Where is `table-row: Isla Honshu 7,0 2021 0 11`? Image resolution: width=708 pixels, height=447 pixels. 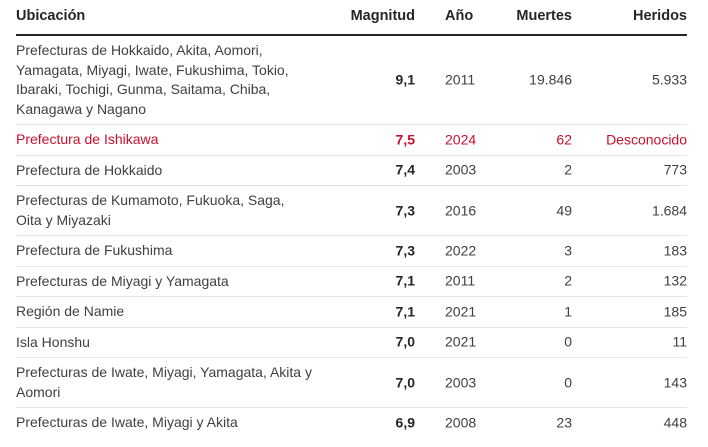 table-row: Isla Honshu 7,0 2021 0 11 is located at coordinates (351, 343).